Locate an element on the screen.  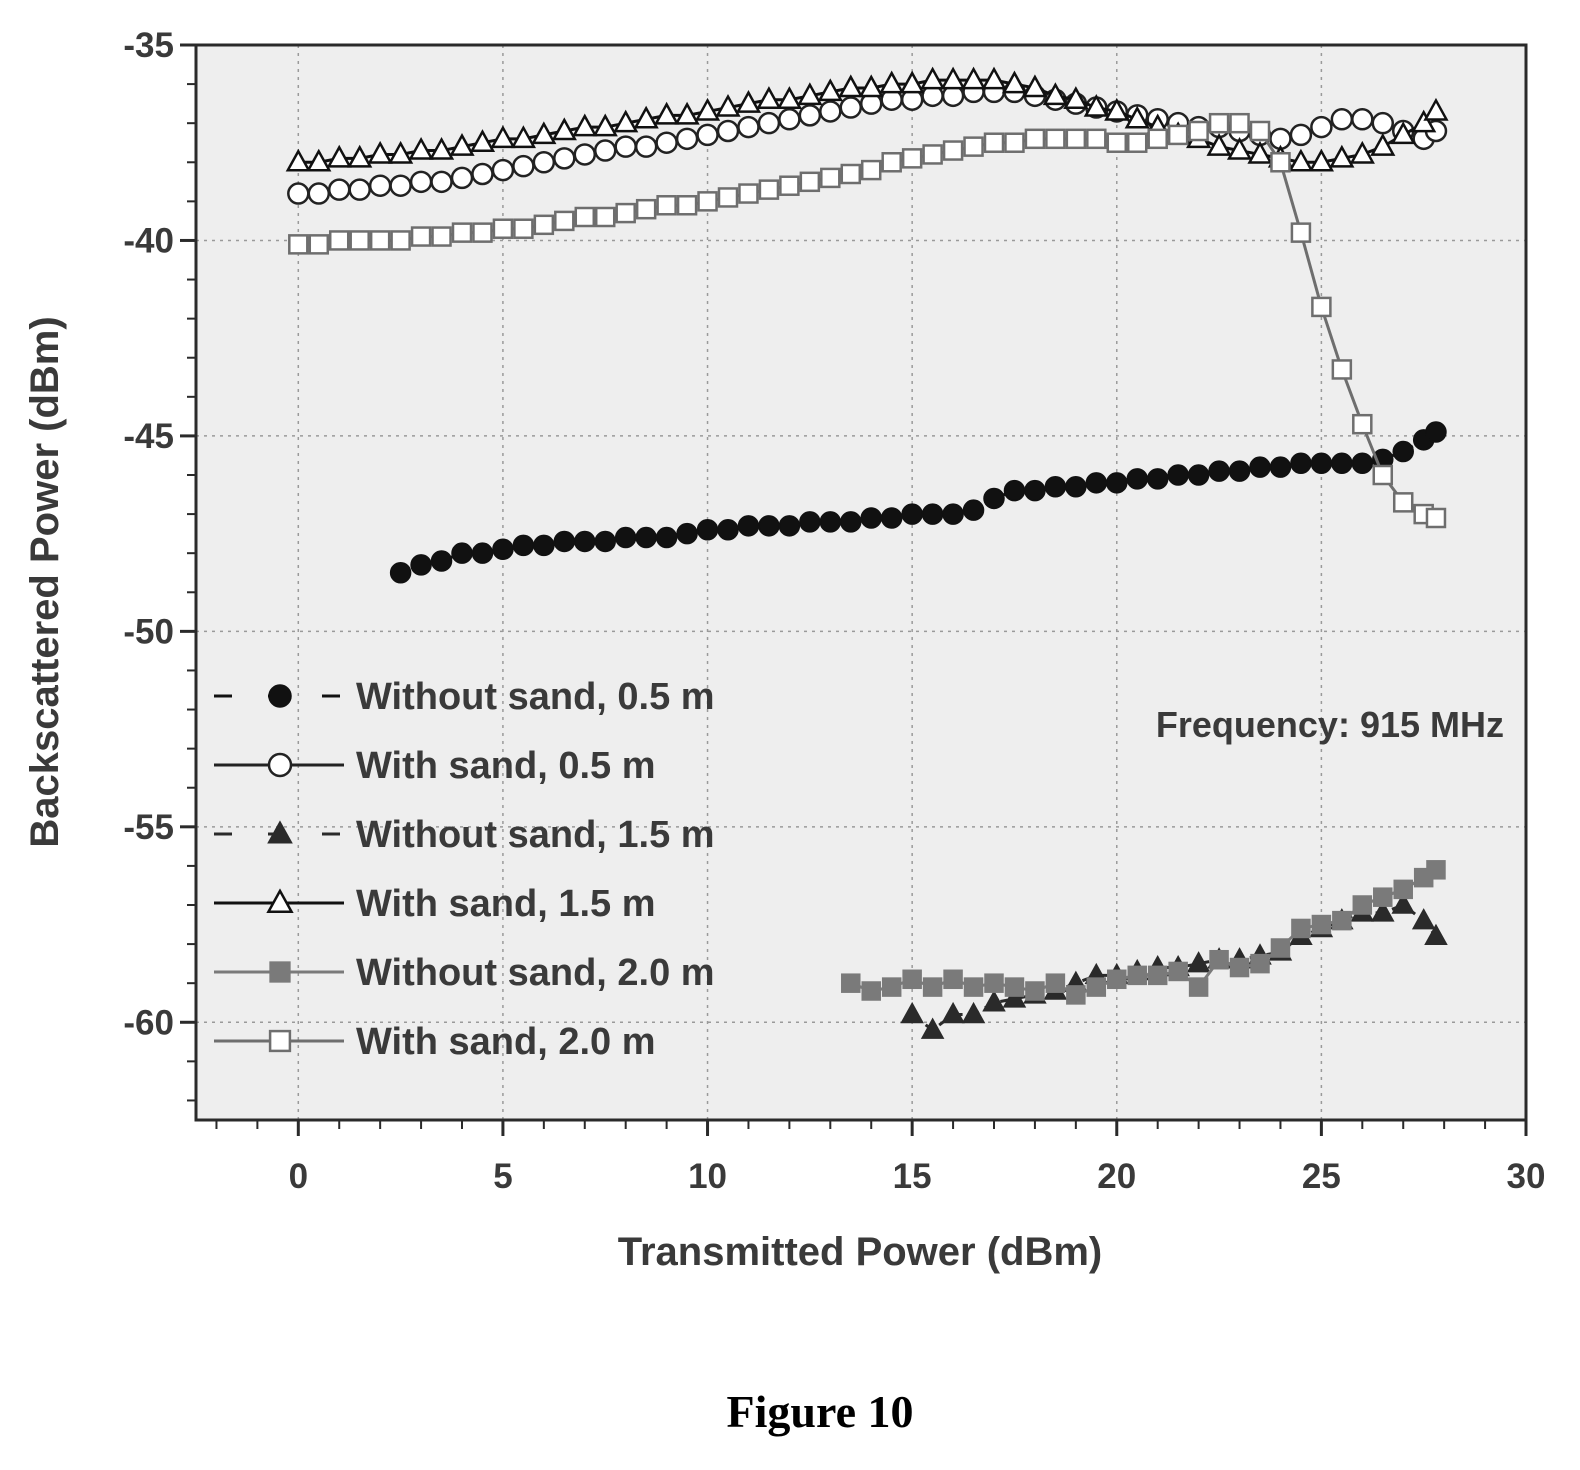
legend-entry: Without sand, 0.5 m is located at coordinates (464, 697).